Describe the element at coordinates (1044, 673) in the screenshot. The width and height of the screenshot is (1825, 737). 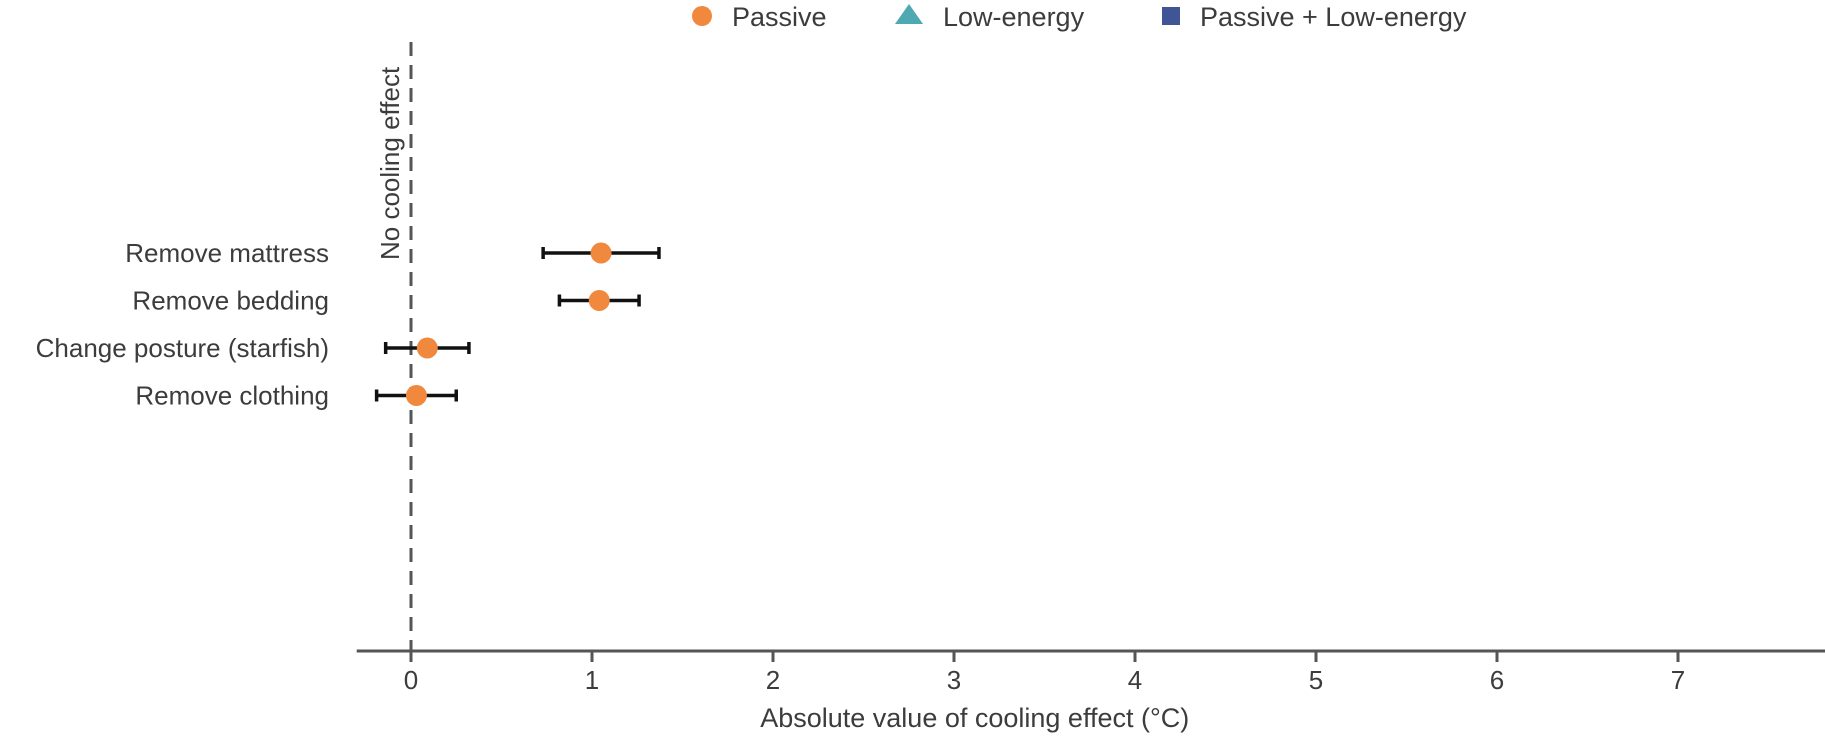
I see `x-axis-ticks: 0 1 2 3 4 5 6 7` at that location.